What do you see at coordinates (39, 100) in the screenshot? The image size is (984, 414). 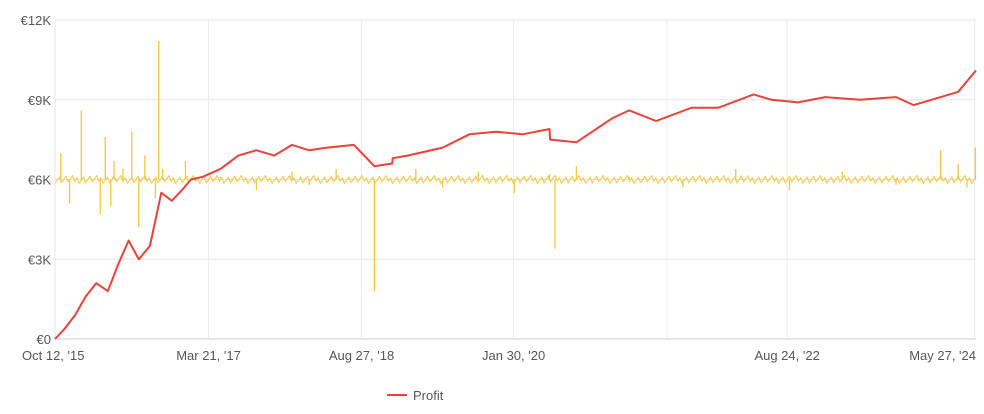 I see `y-tick-label: €9K` at bounding box center [39, 100].